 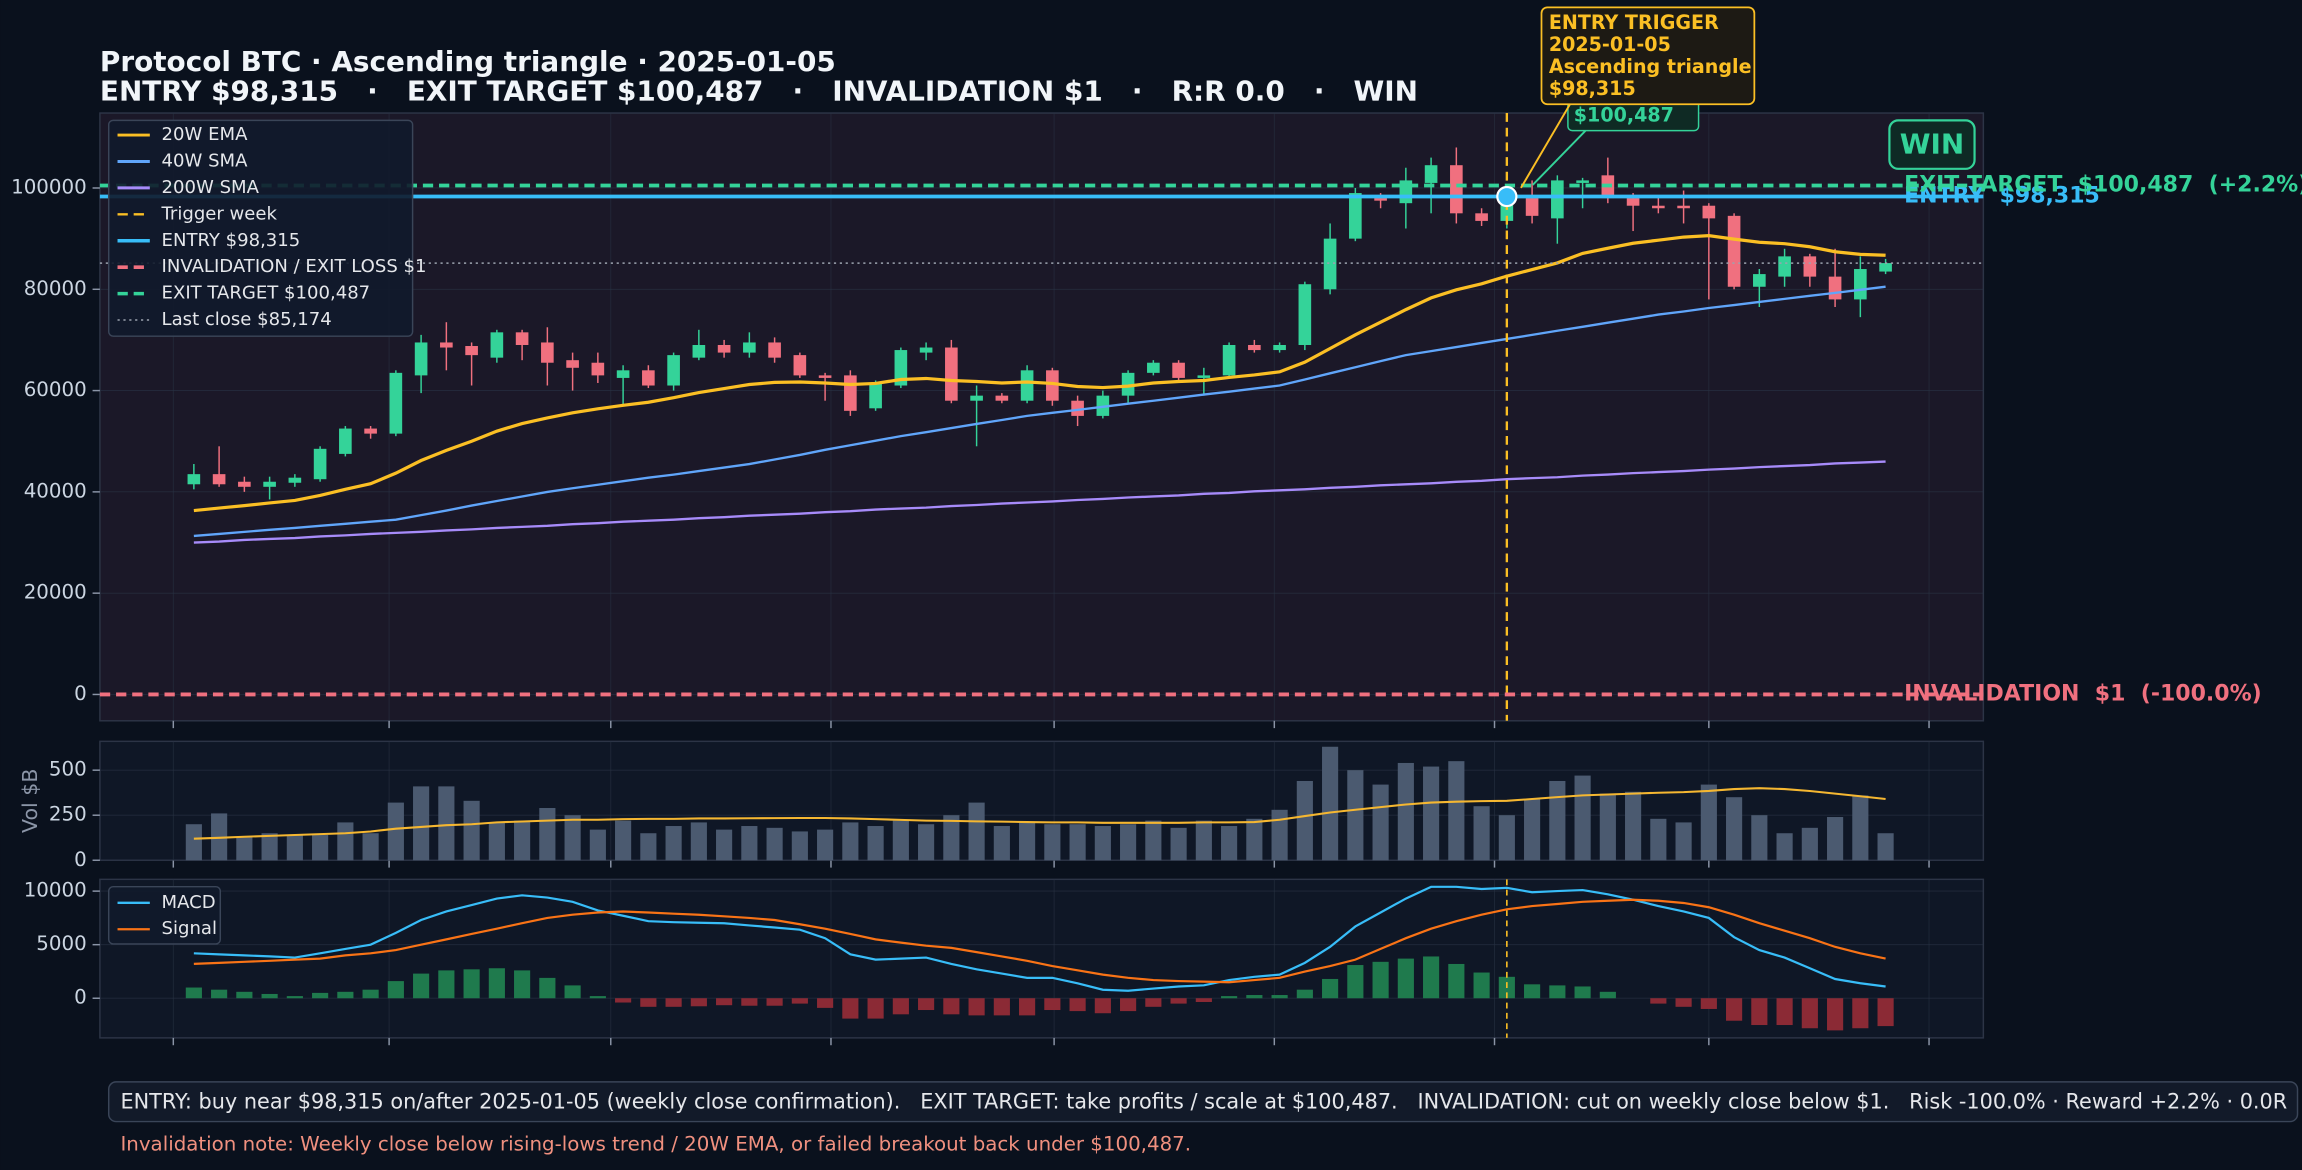 I want to click on macd-panel, so click(x=1042, y=958).